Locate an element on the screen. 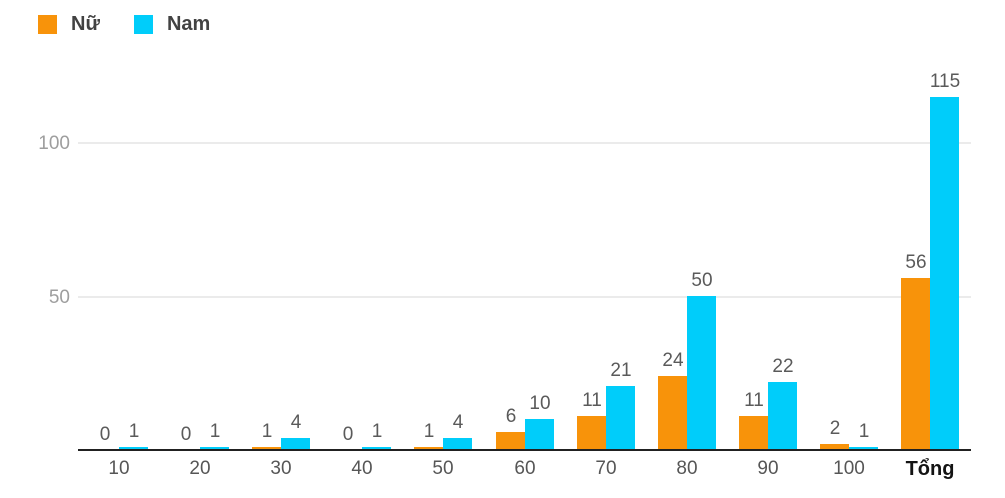  bar-value-label: 115 is located at coordinates (945, 81).